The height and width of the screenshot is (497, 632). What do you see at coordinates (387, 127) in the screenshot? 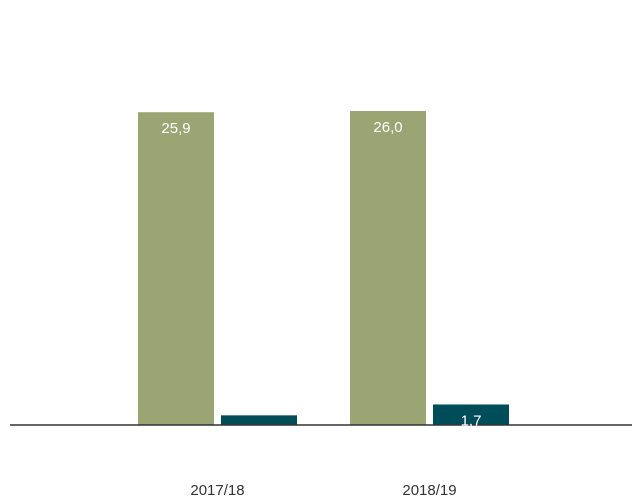
I see `bar-value-label: 26,0` at bounding box center [387, 127].